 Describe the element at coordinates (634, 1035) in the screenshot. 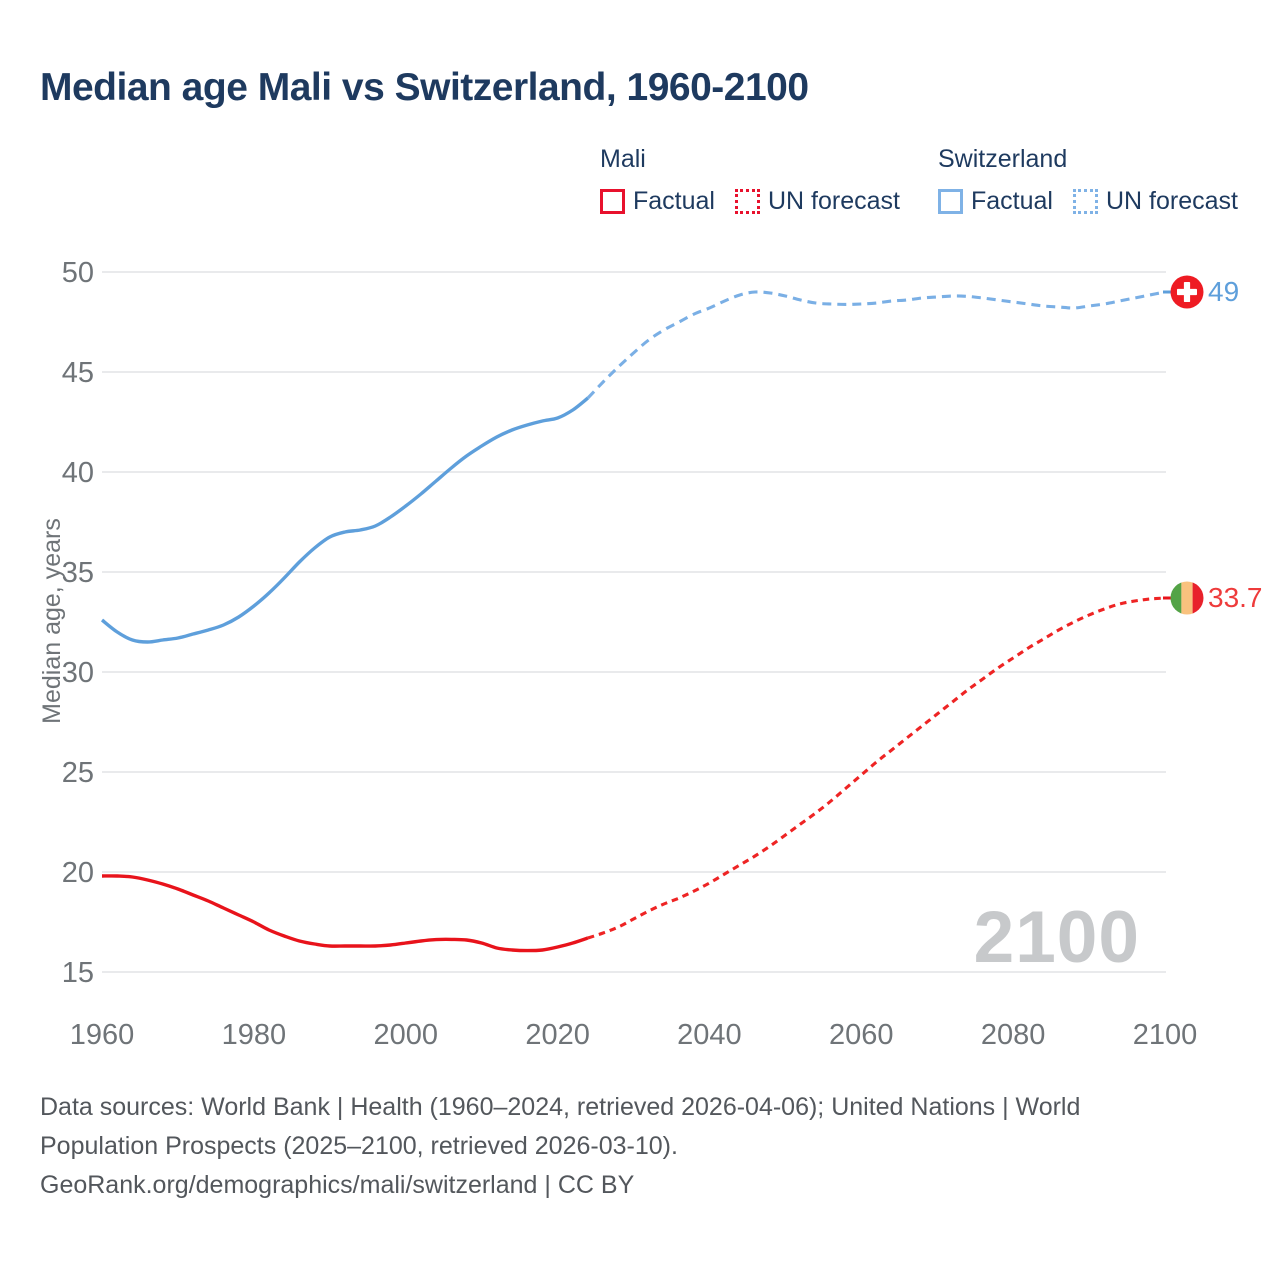

I see `x-tick-labels: 1960 1980 2000 2020 2040 2060 2080 2100` at that location.